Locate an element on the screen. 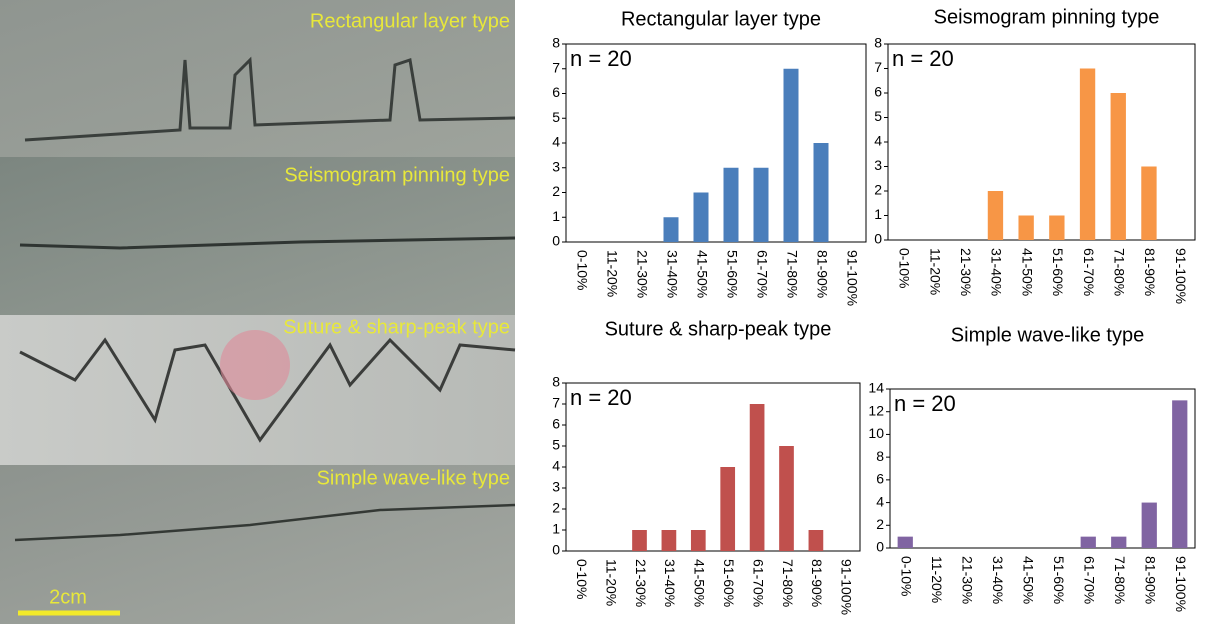 Image resolution: width=1212 pixels, height=624 pixels. plot-frame is located at coordinates (1042, 468).